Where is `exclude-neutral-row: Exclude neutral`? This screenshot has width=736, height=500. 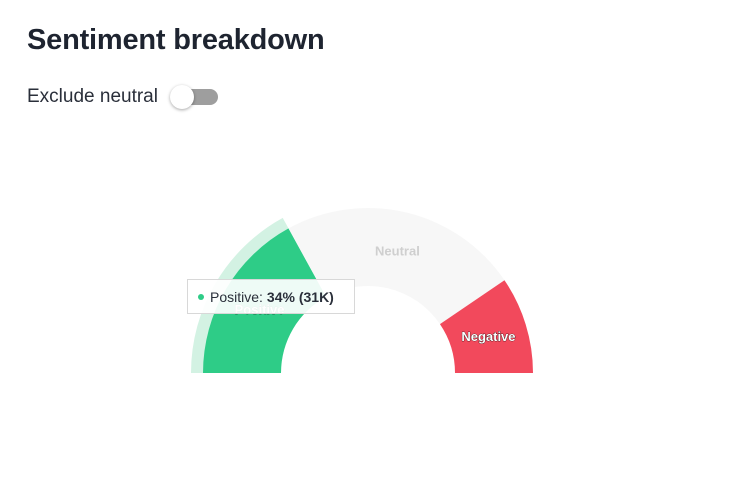
exclude-neutral-row: Exclude neutral is located at coordinates (122, 97).